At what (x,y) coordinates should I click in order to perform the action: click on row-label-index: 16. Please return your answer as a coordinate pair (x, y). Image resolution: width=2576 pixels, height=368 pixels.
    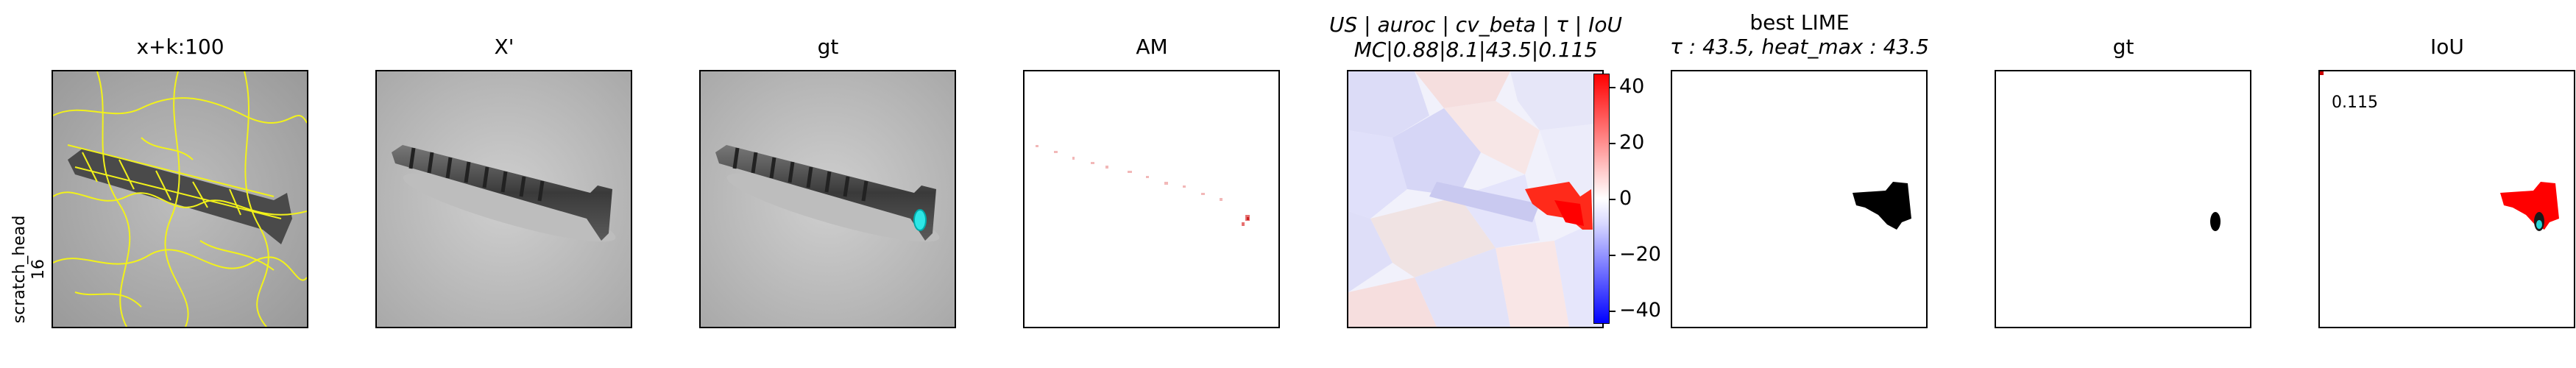
    Looking at the image, I should click on (38, 269).